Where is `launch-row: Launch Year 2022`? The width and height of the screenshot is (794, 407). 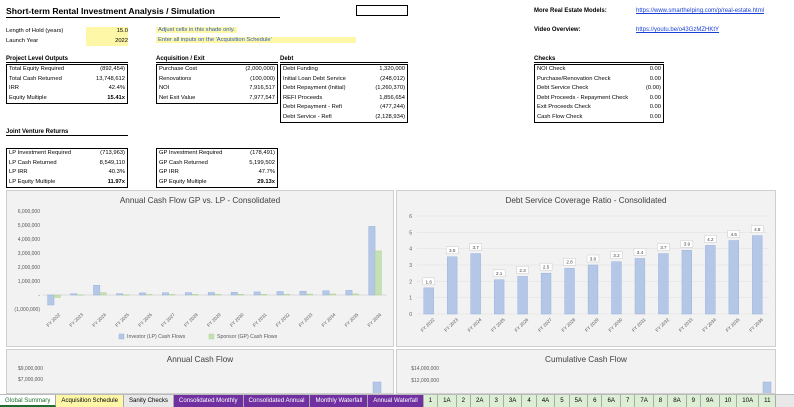 launch-row: Launch Year 2022 is located at coordinates (67, 41).